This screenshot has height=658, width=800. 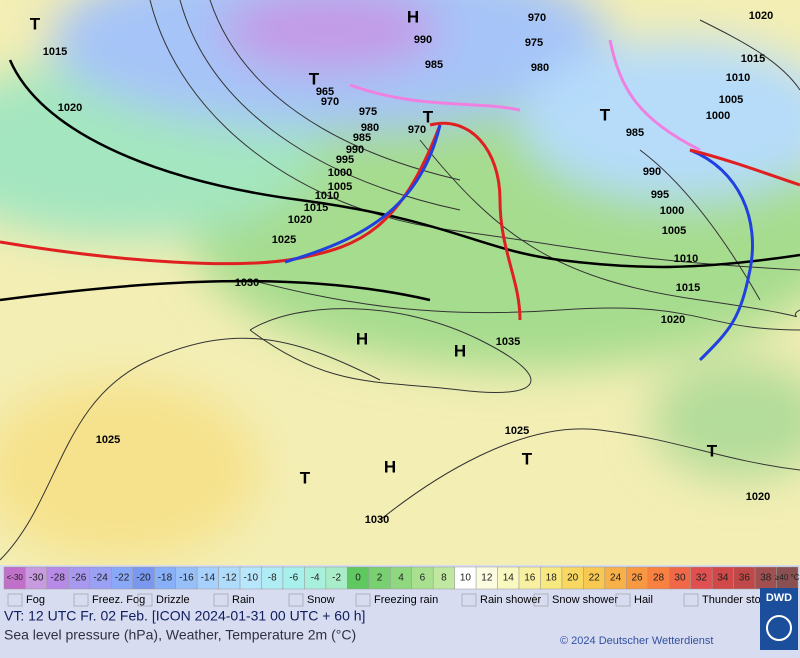 What do you see at coordinates (143, 578) in the screenshot?
I see `scale-label: -20` at bounding box center [143, 578].